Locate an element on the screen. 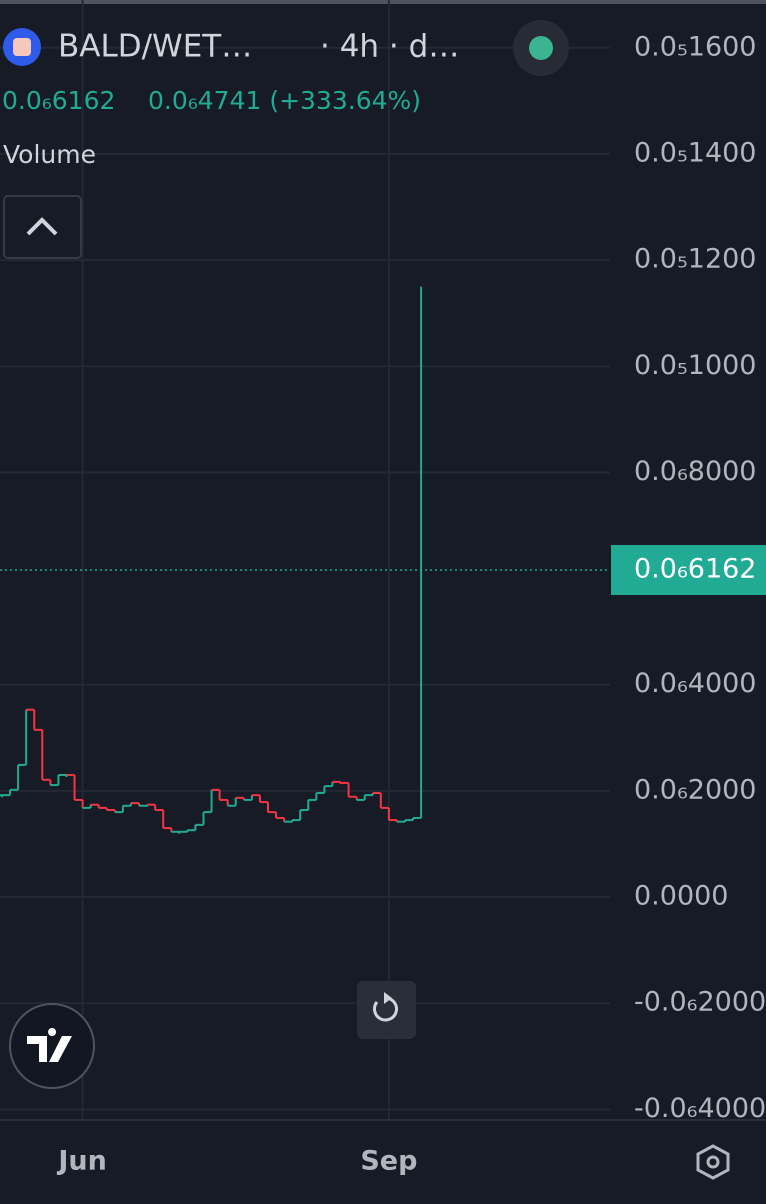  tv-logo is located at coordinates (52, 1046).